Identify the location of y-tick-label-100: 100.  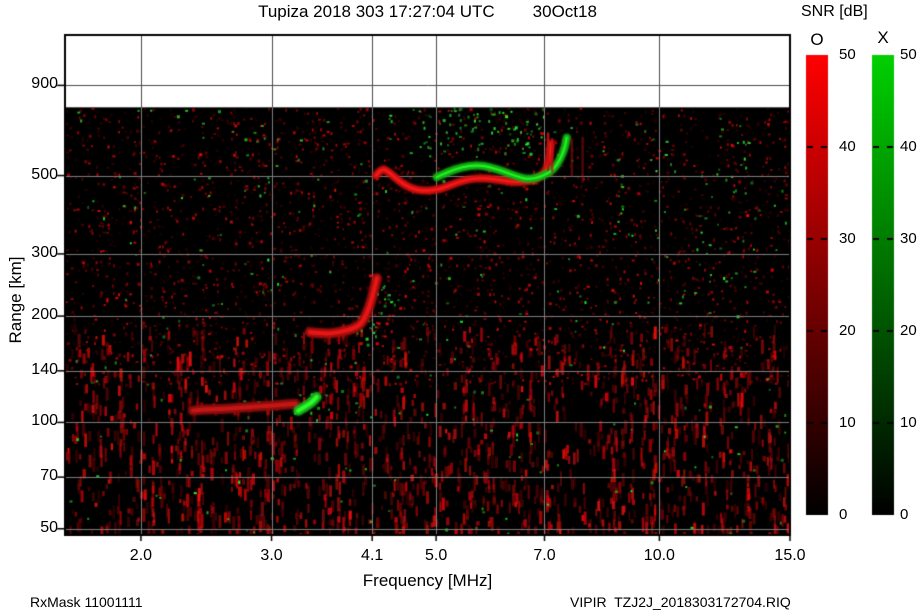
(44, 421).